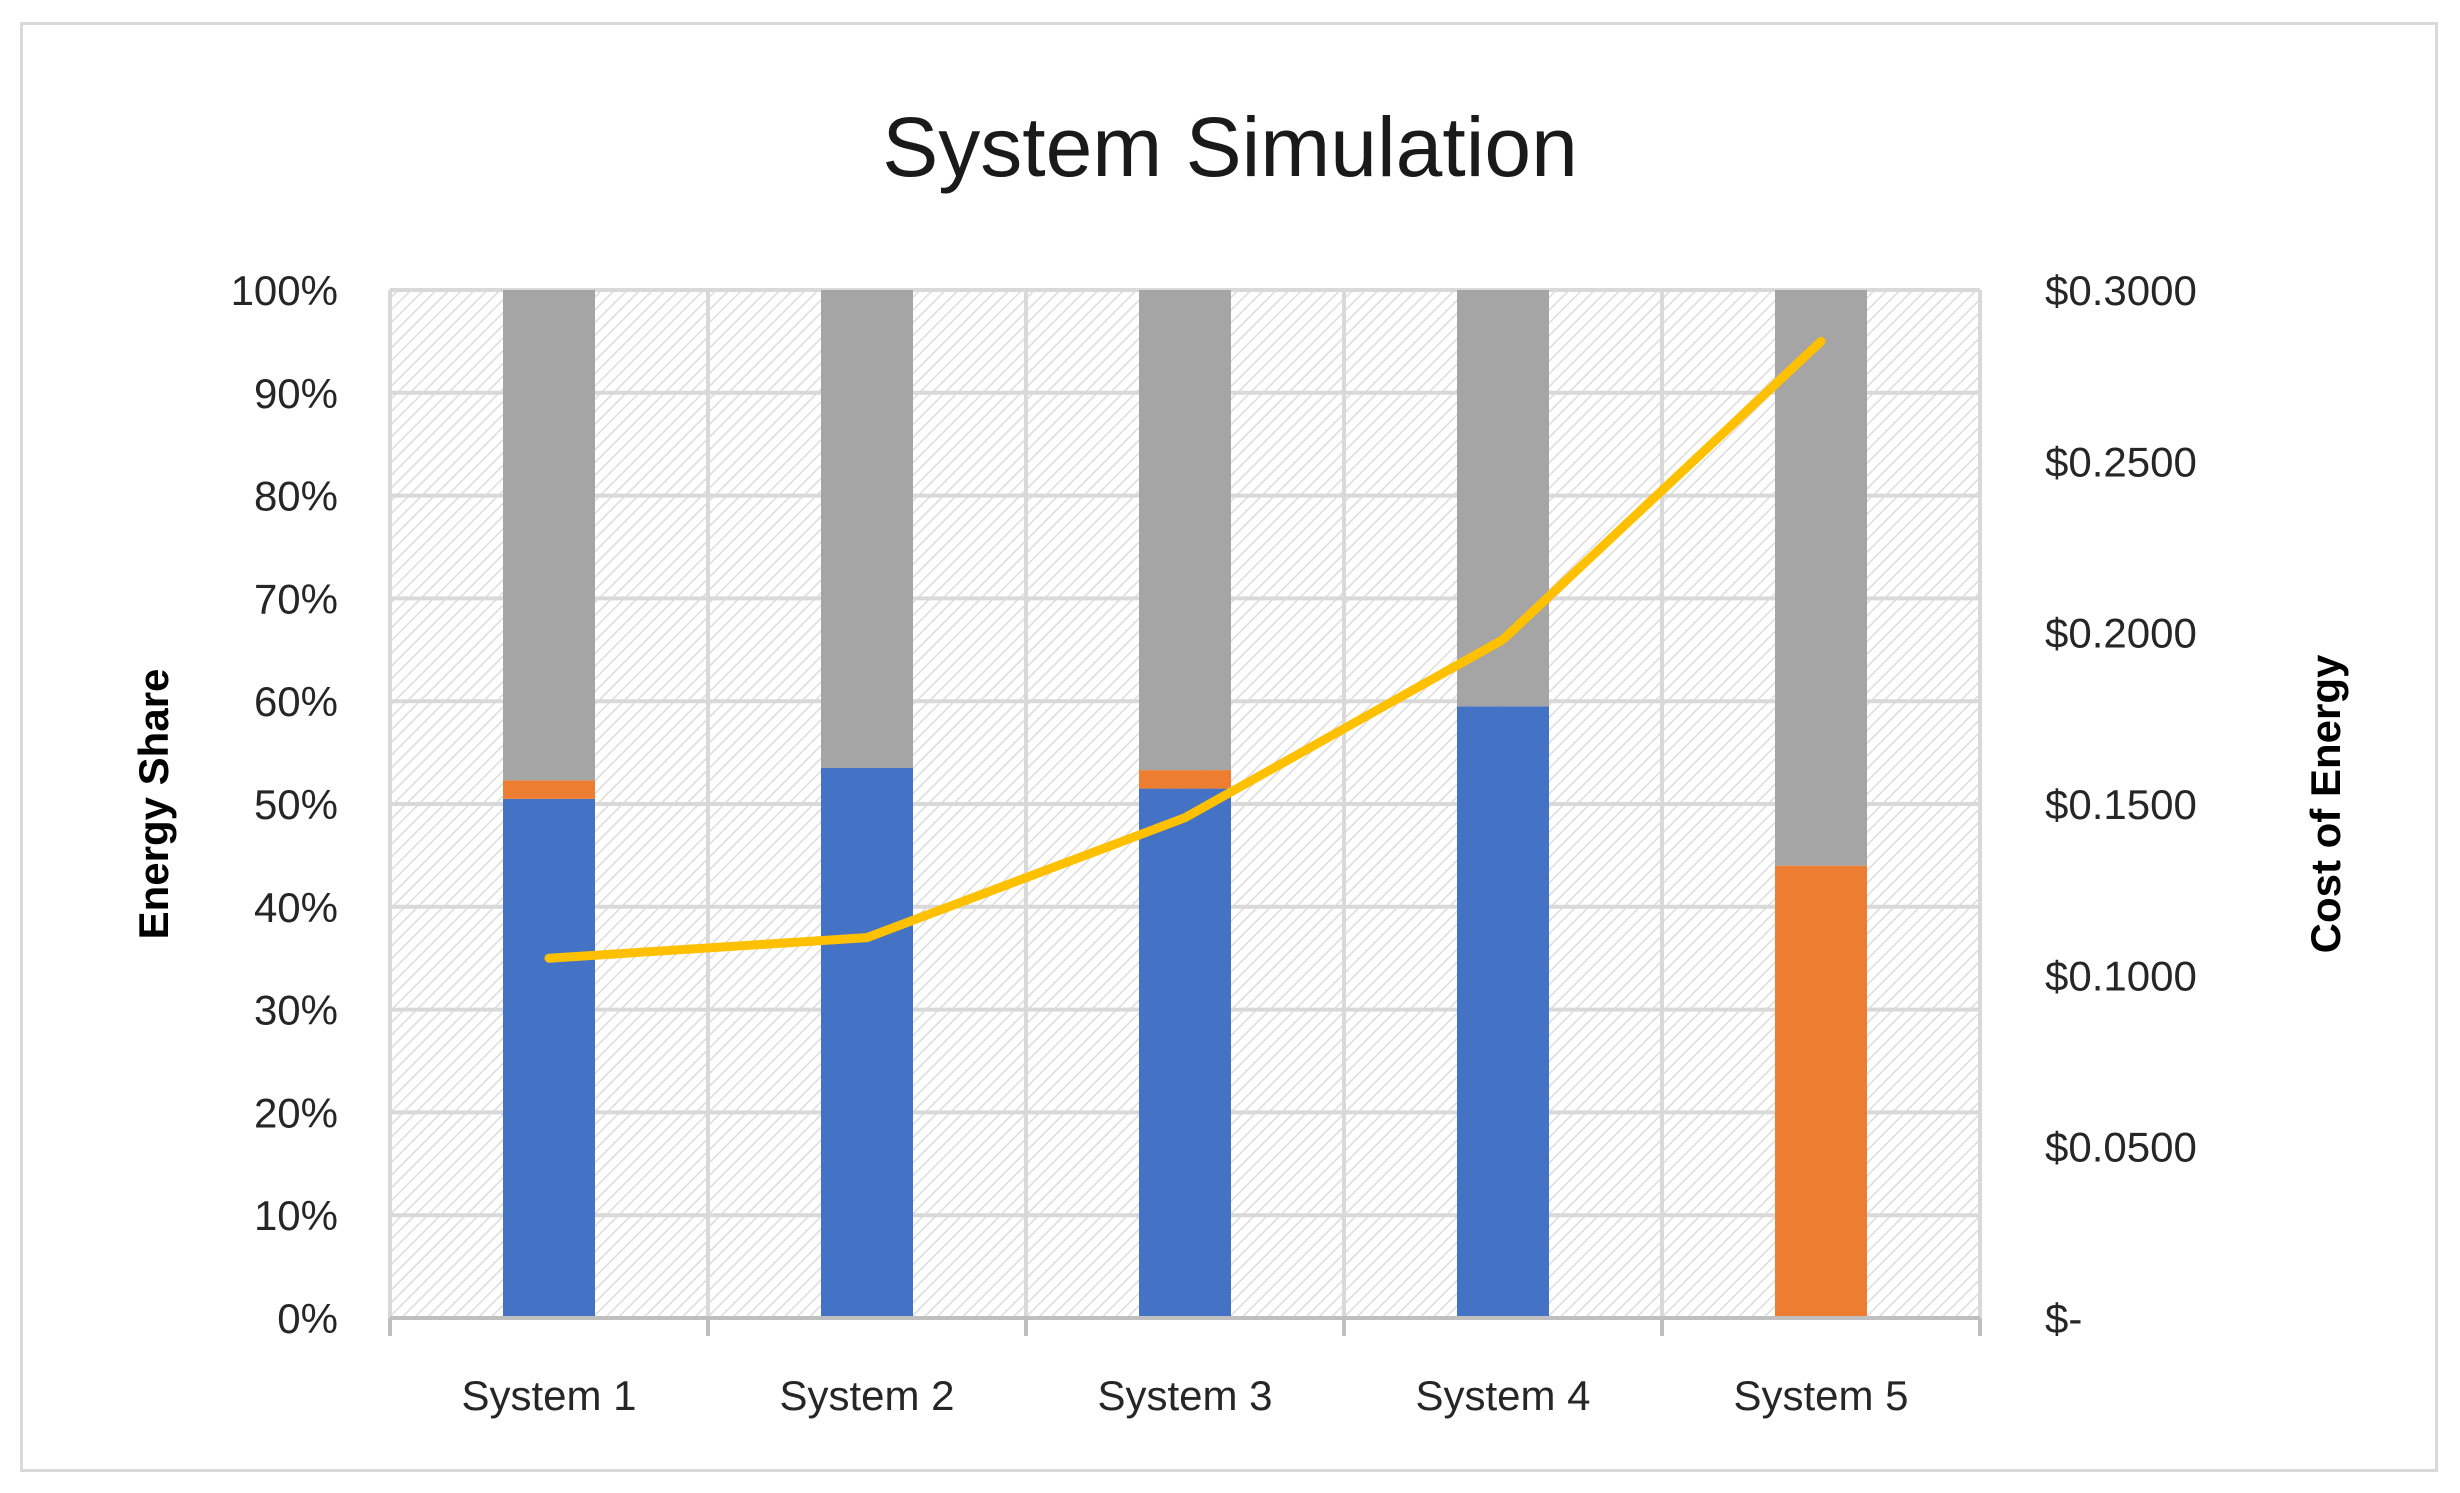  What do you see at coordinates (296, 1112) in the screenshot?
I see `y-tick-label: 20%` at bounding box center [296, 1112].